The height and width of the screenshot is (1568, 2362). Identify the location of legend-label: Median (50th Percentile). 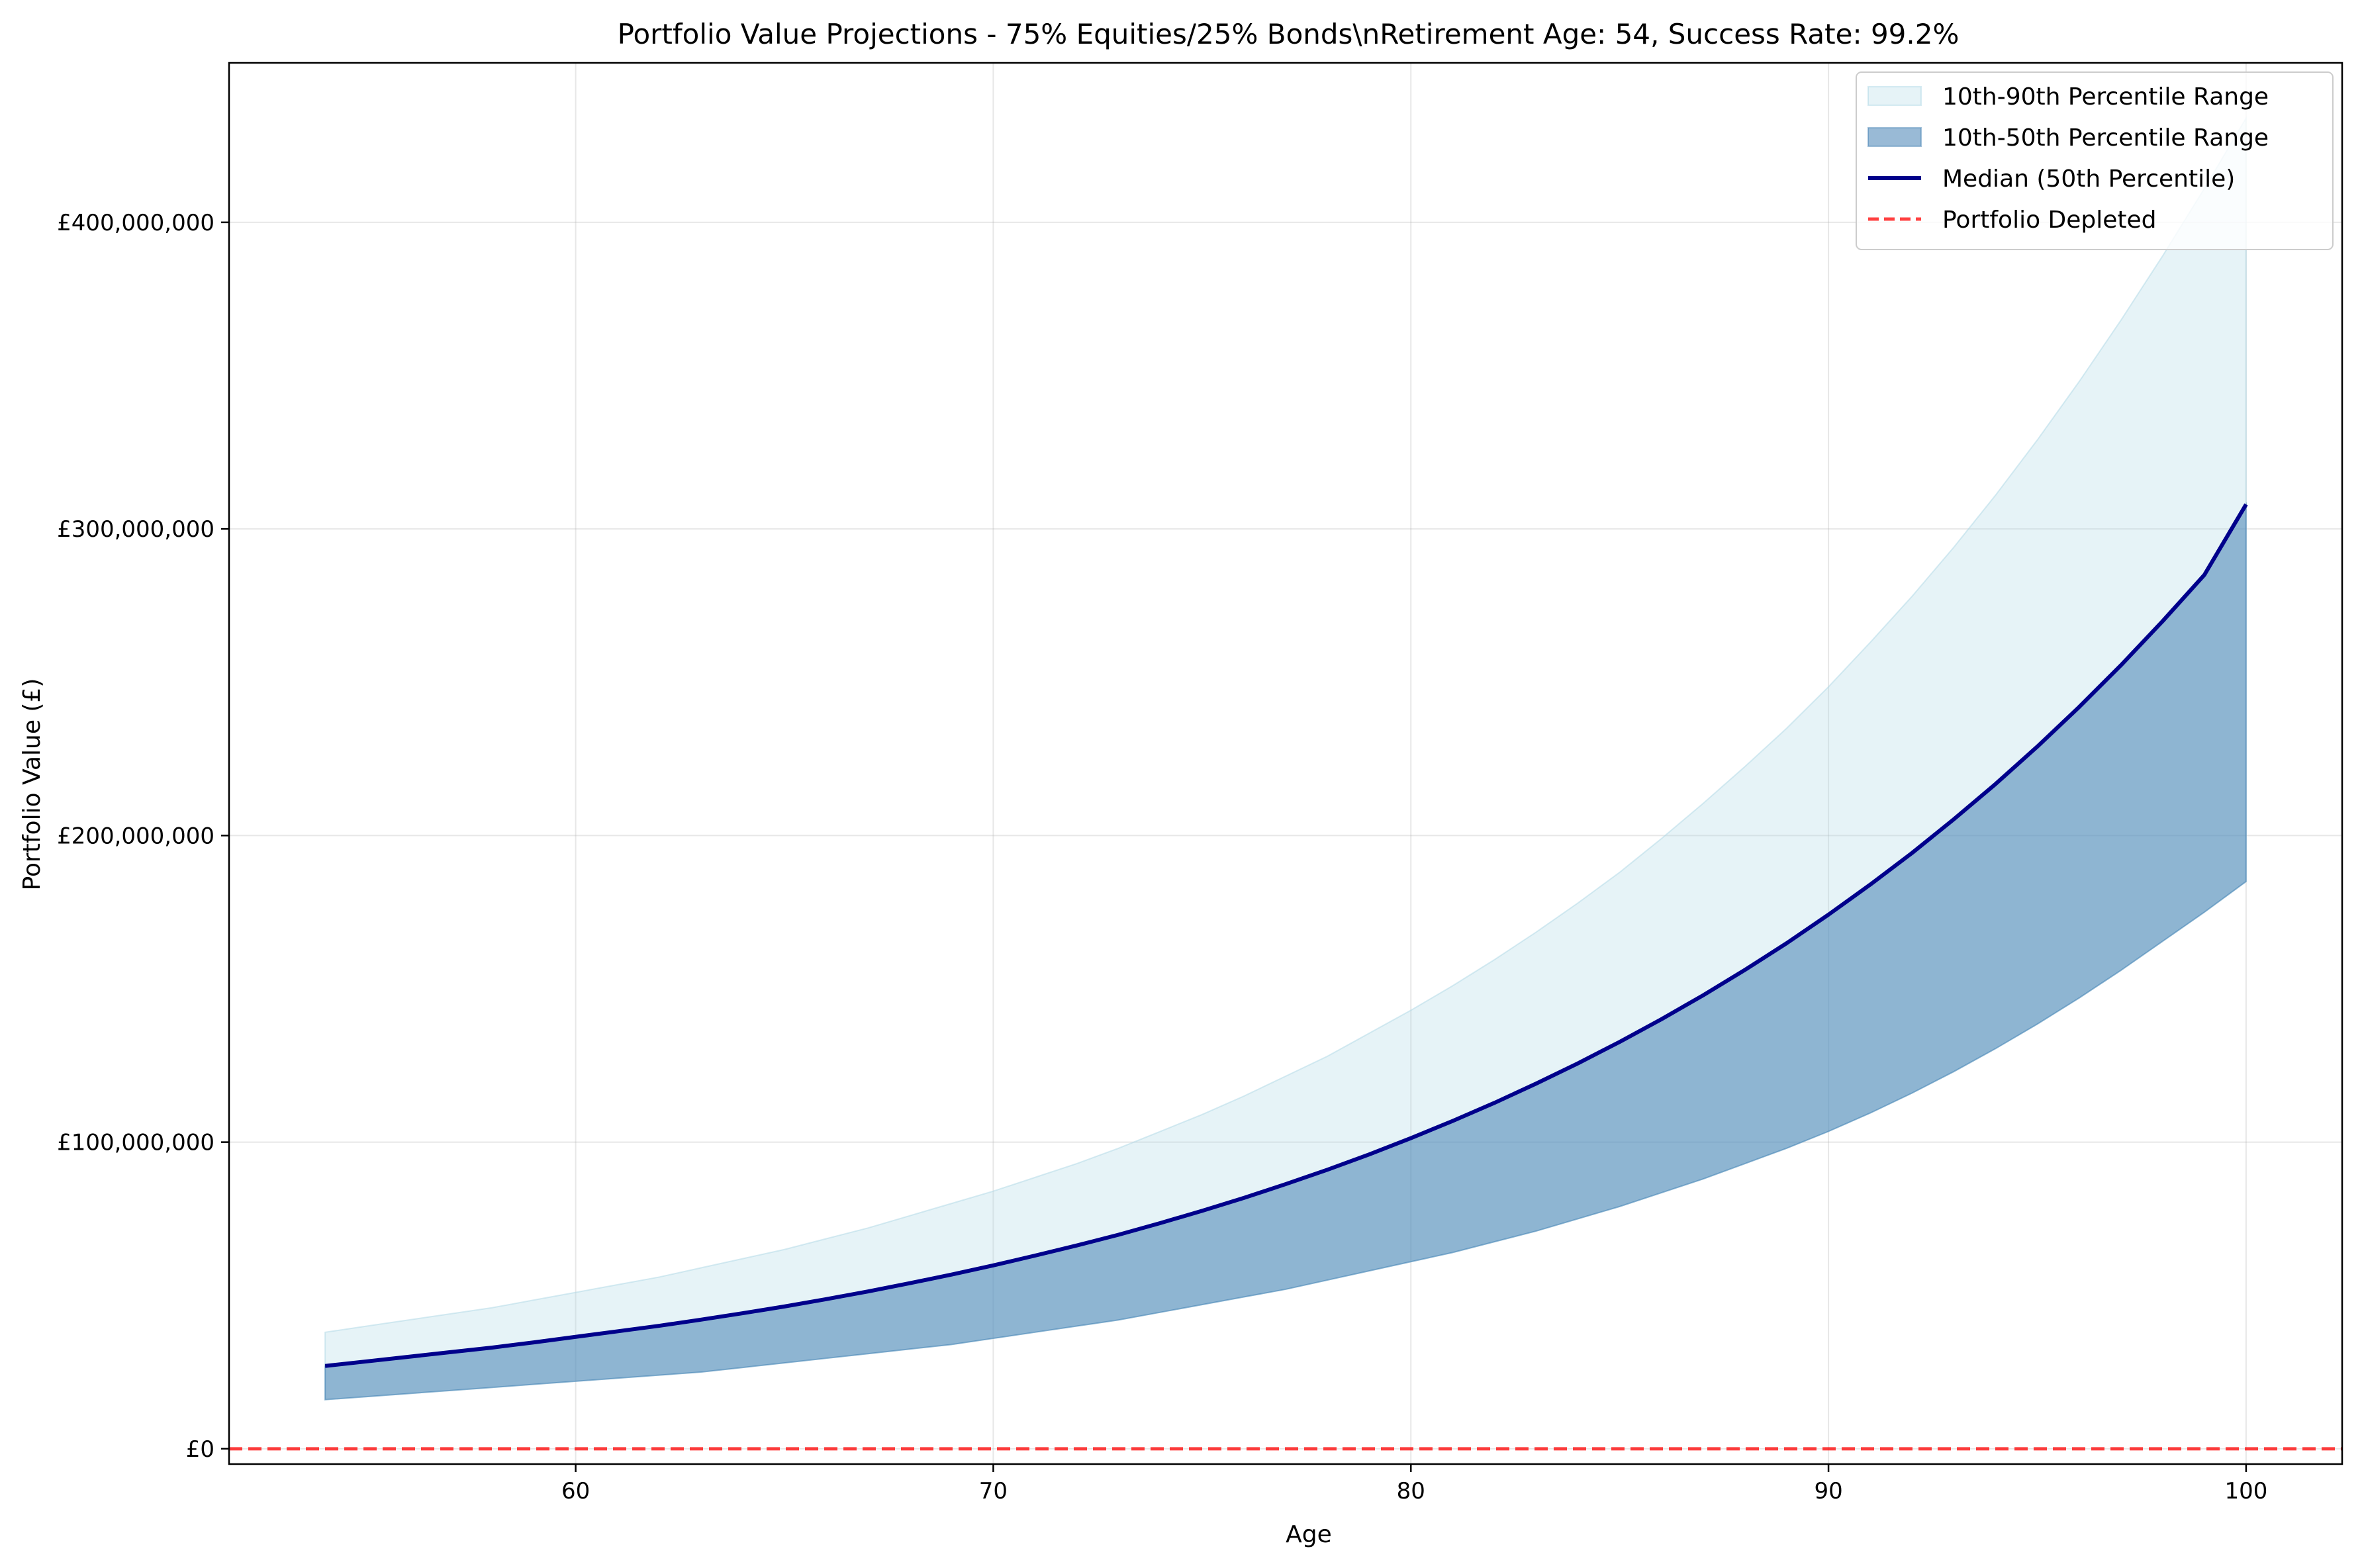
(2089, 179).